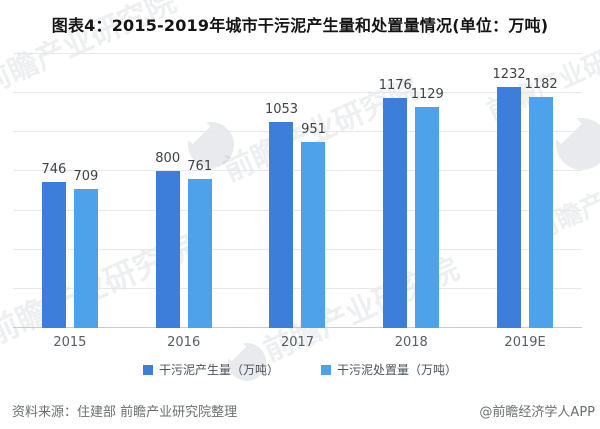 Image resolution: width=600 pixels, height=429 pixels. Describe the element at coordinates (541, 202) in the screenshot. I see `bar-2019E-干污泥处置量（万吨）: 1182` at that location.